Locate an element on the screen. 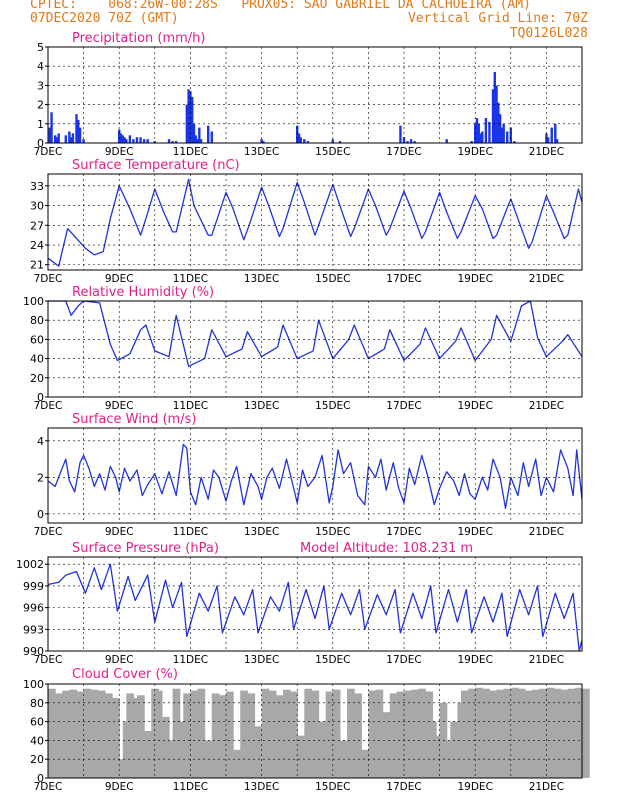  temp-xtick-label: 19DEC is located at coordinates (474, 279).